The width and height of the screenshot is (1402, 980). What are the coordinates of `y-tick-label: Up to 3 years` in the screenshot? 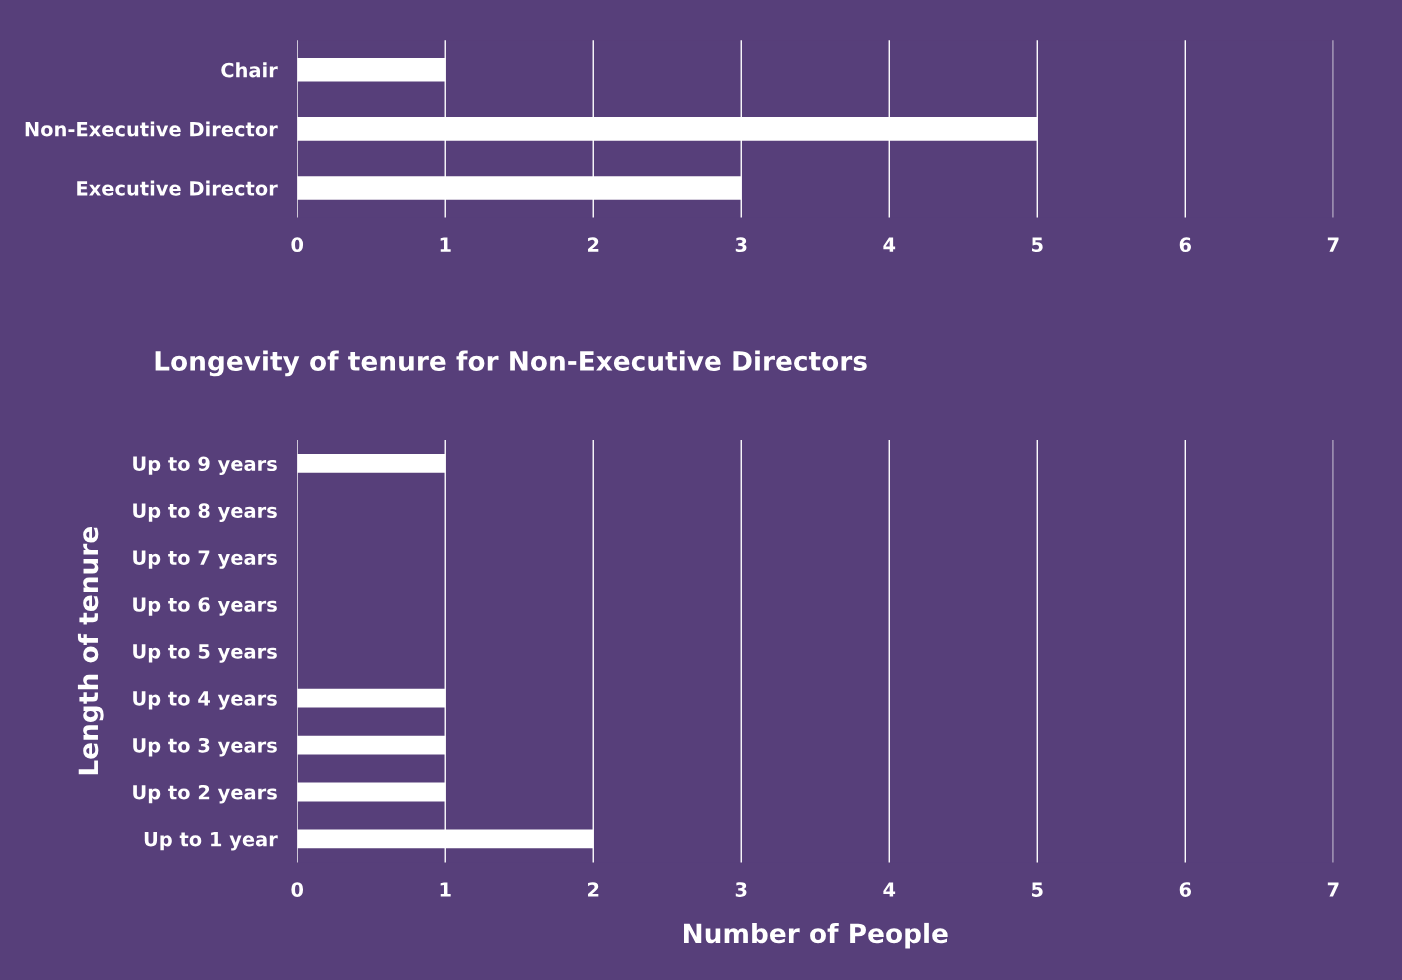 It's located at (205, 747).